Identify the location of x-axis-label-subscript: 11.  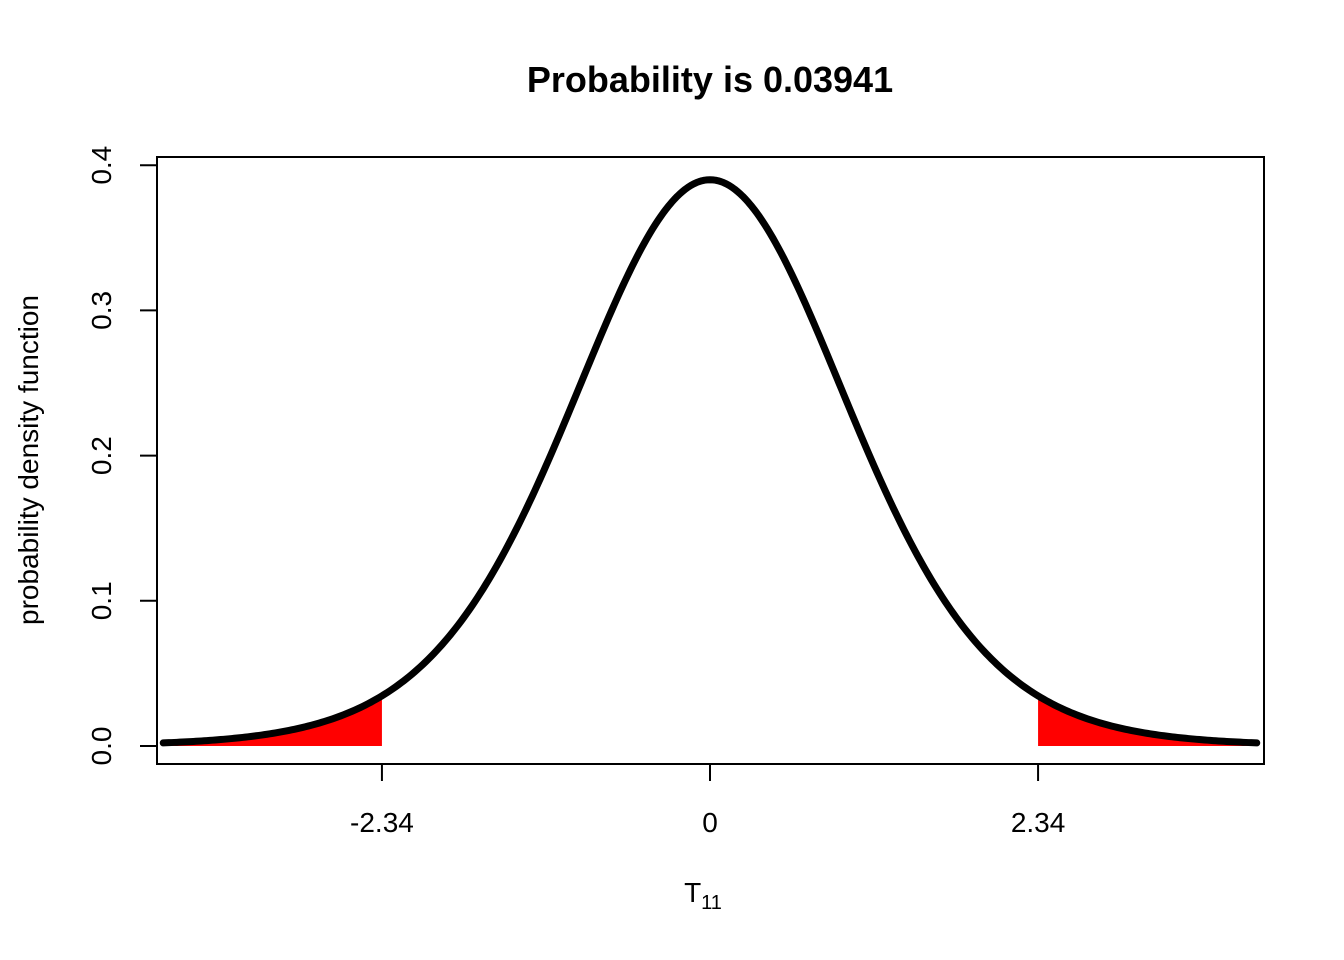
(711, 903).